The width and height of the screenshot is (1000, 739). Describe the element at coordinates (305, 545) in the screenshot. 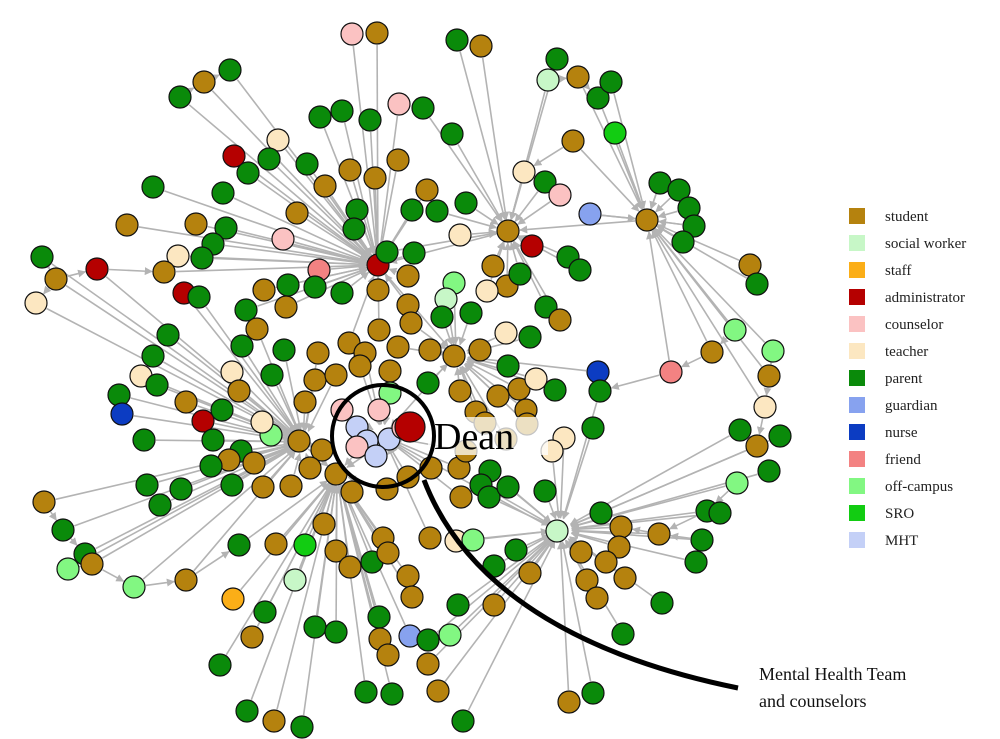

I see `node-sro` at that location.